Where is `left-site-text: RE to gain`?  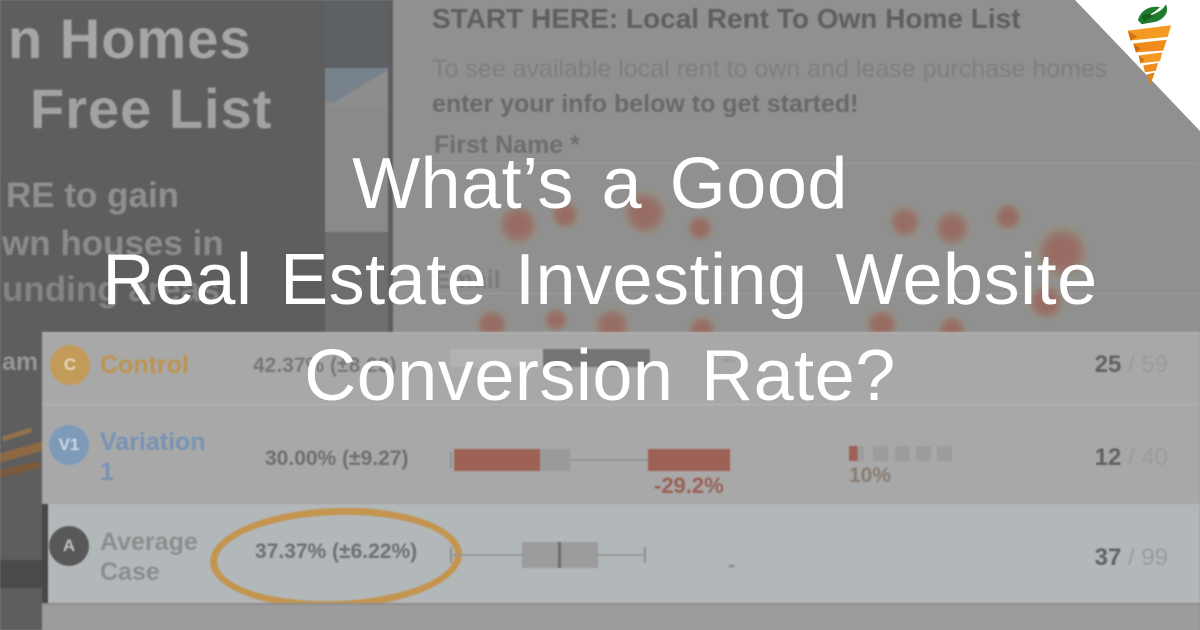
left-site-text: RE to gain is located at coordinates (93, 195).